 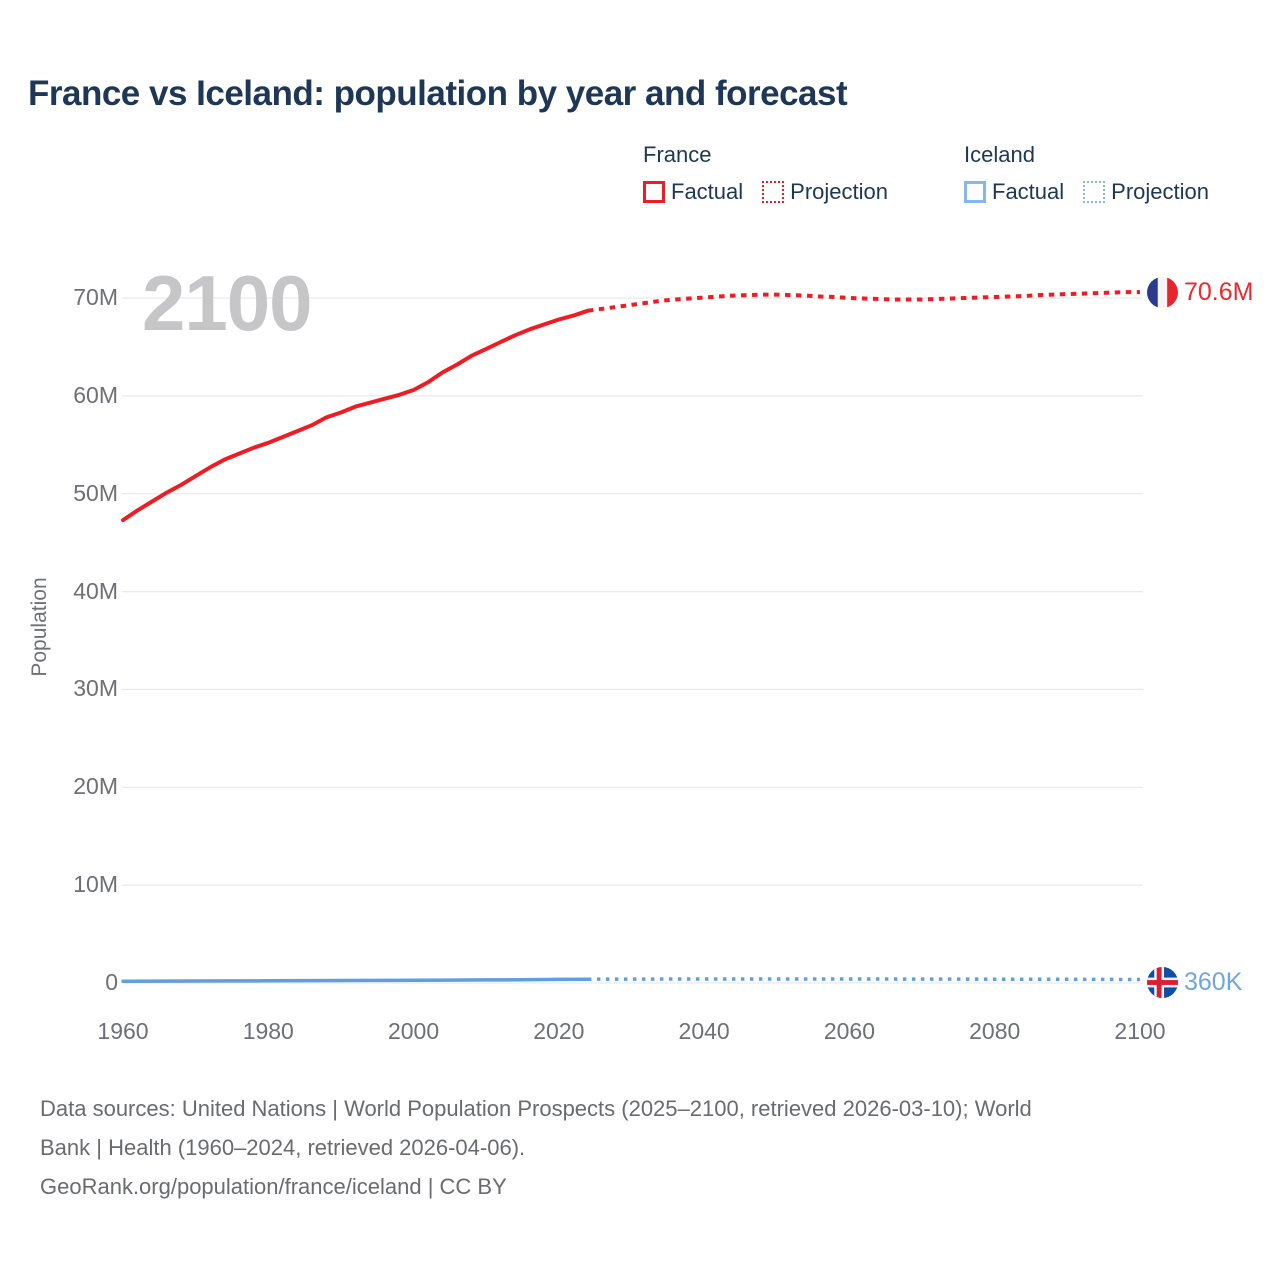 What do you see at coordinates (863, 301) in the screenshot?
I see `series-france-projection` at bounding box center [863, 301].